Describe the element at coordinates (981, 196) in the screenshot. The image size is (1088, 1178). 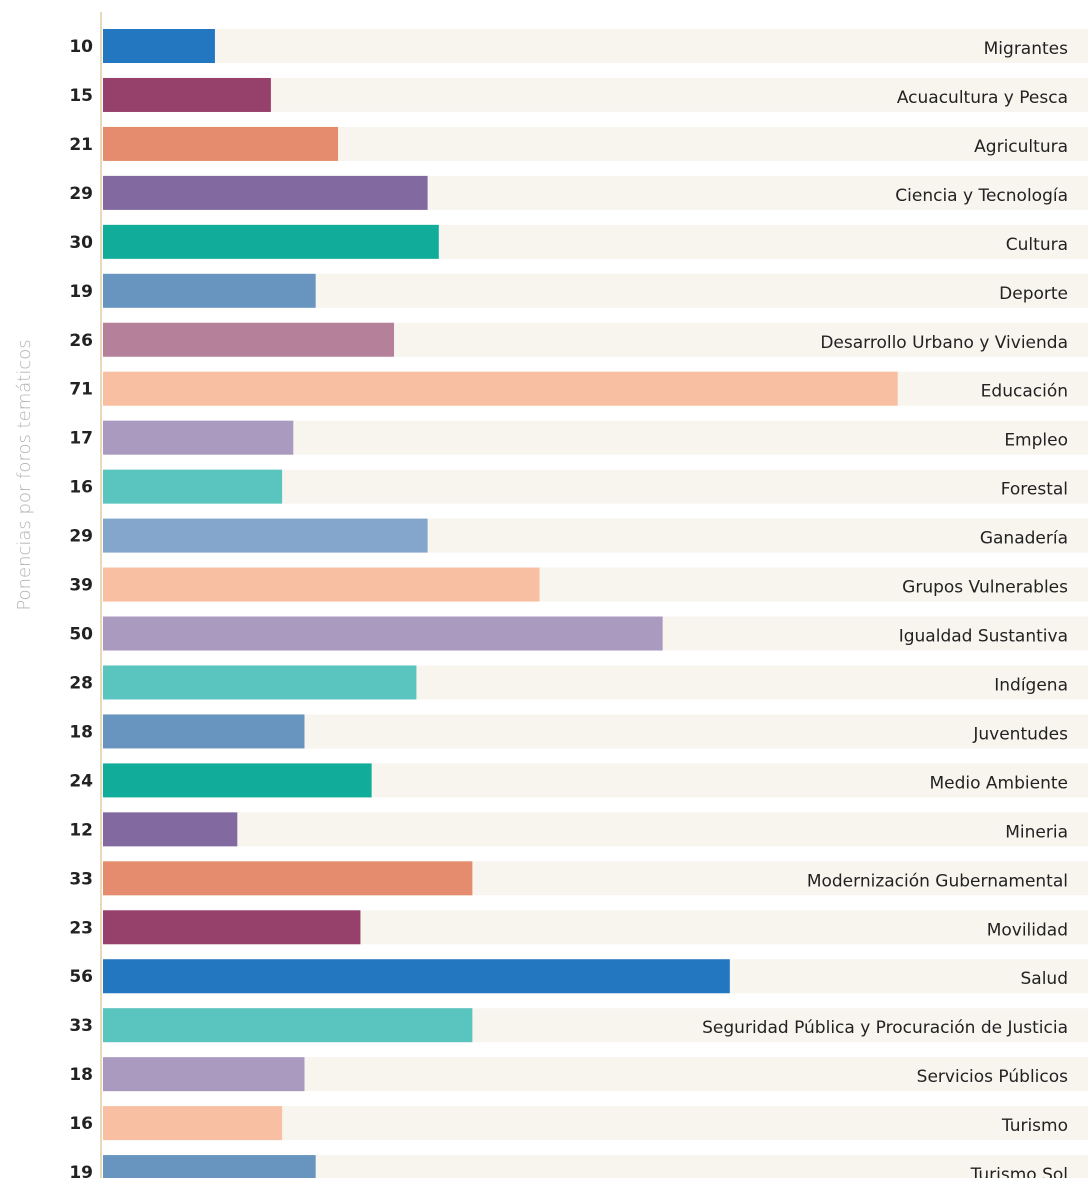
I see `category-label: Ciencia y Tecnología` at that location.